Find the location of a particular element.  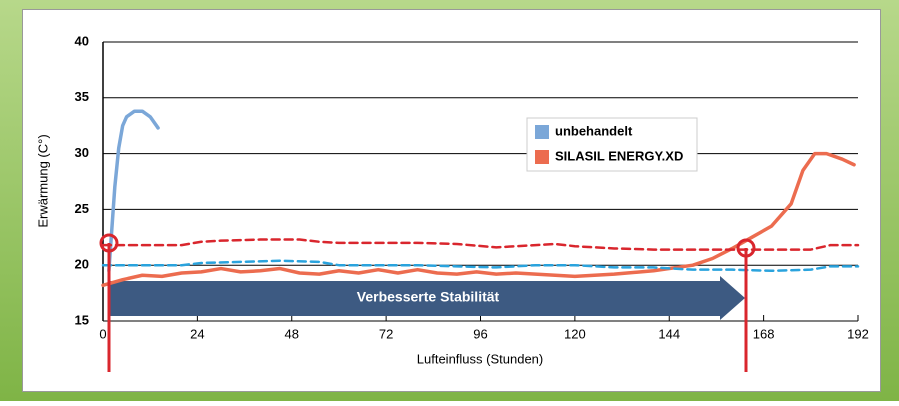

stability-arrow is located at coordinates (427, 298).